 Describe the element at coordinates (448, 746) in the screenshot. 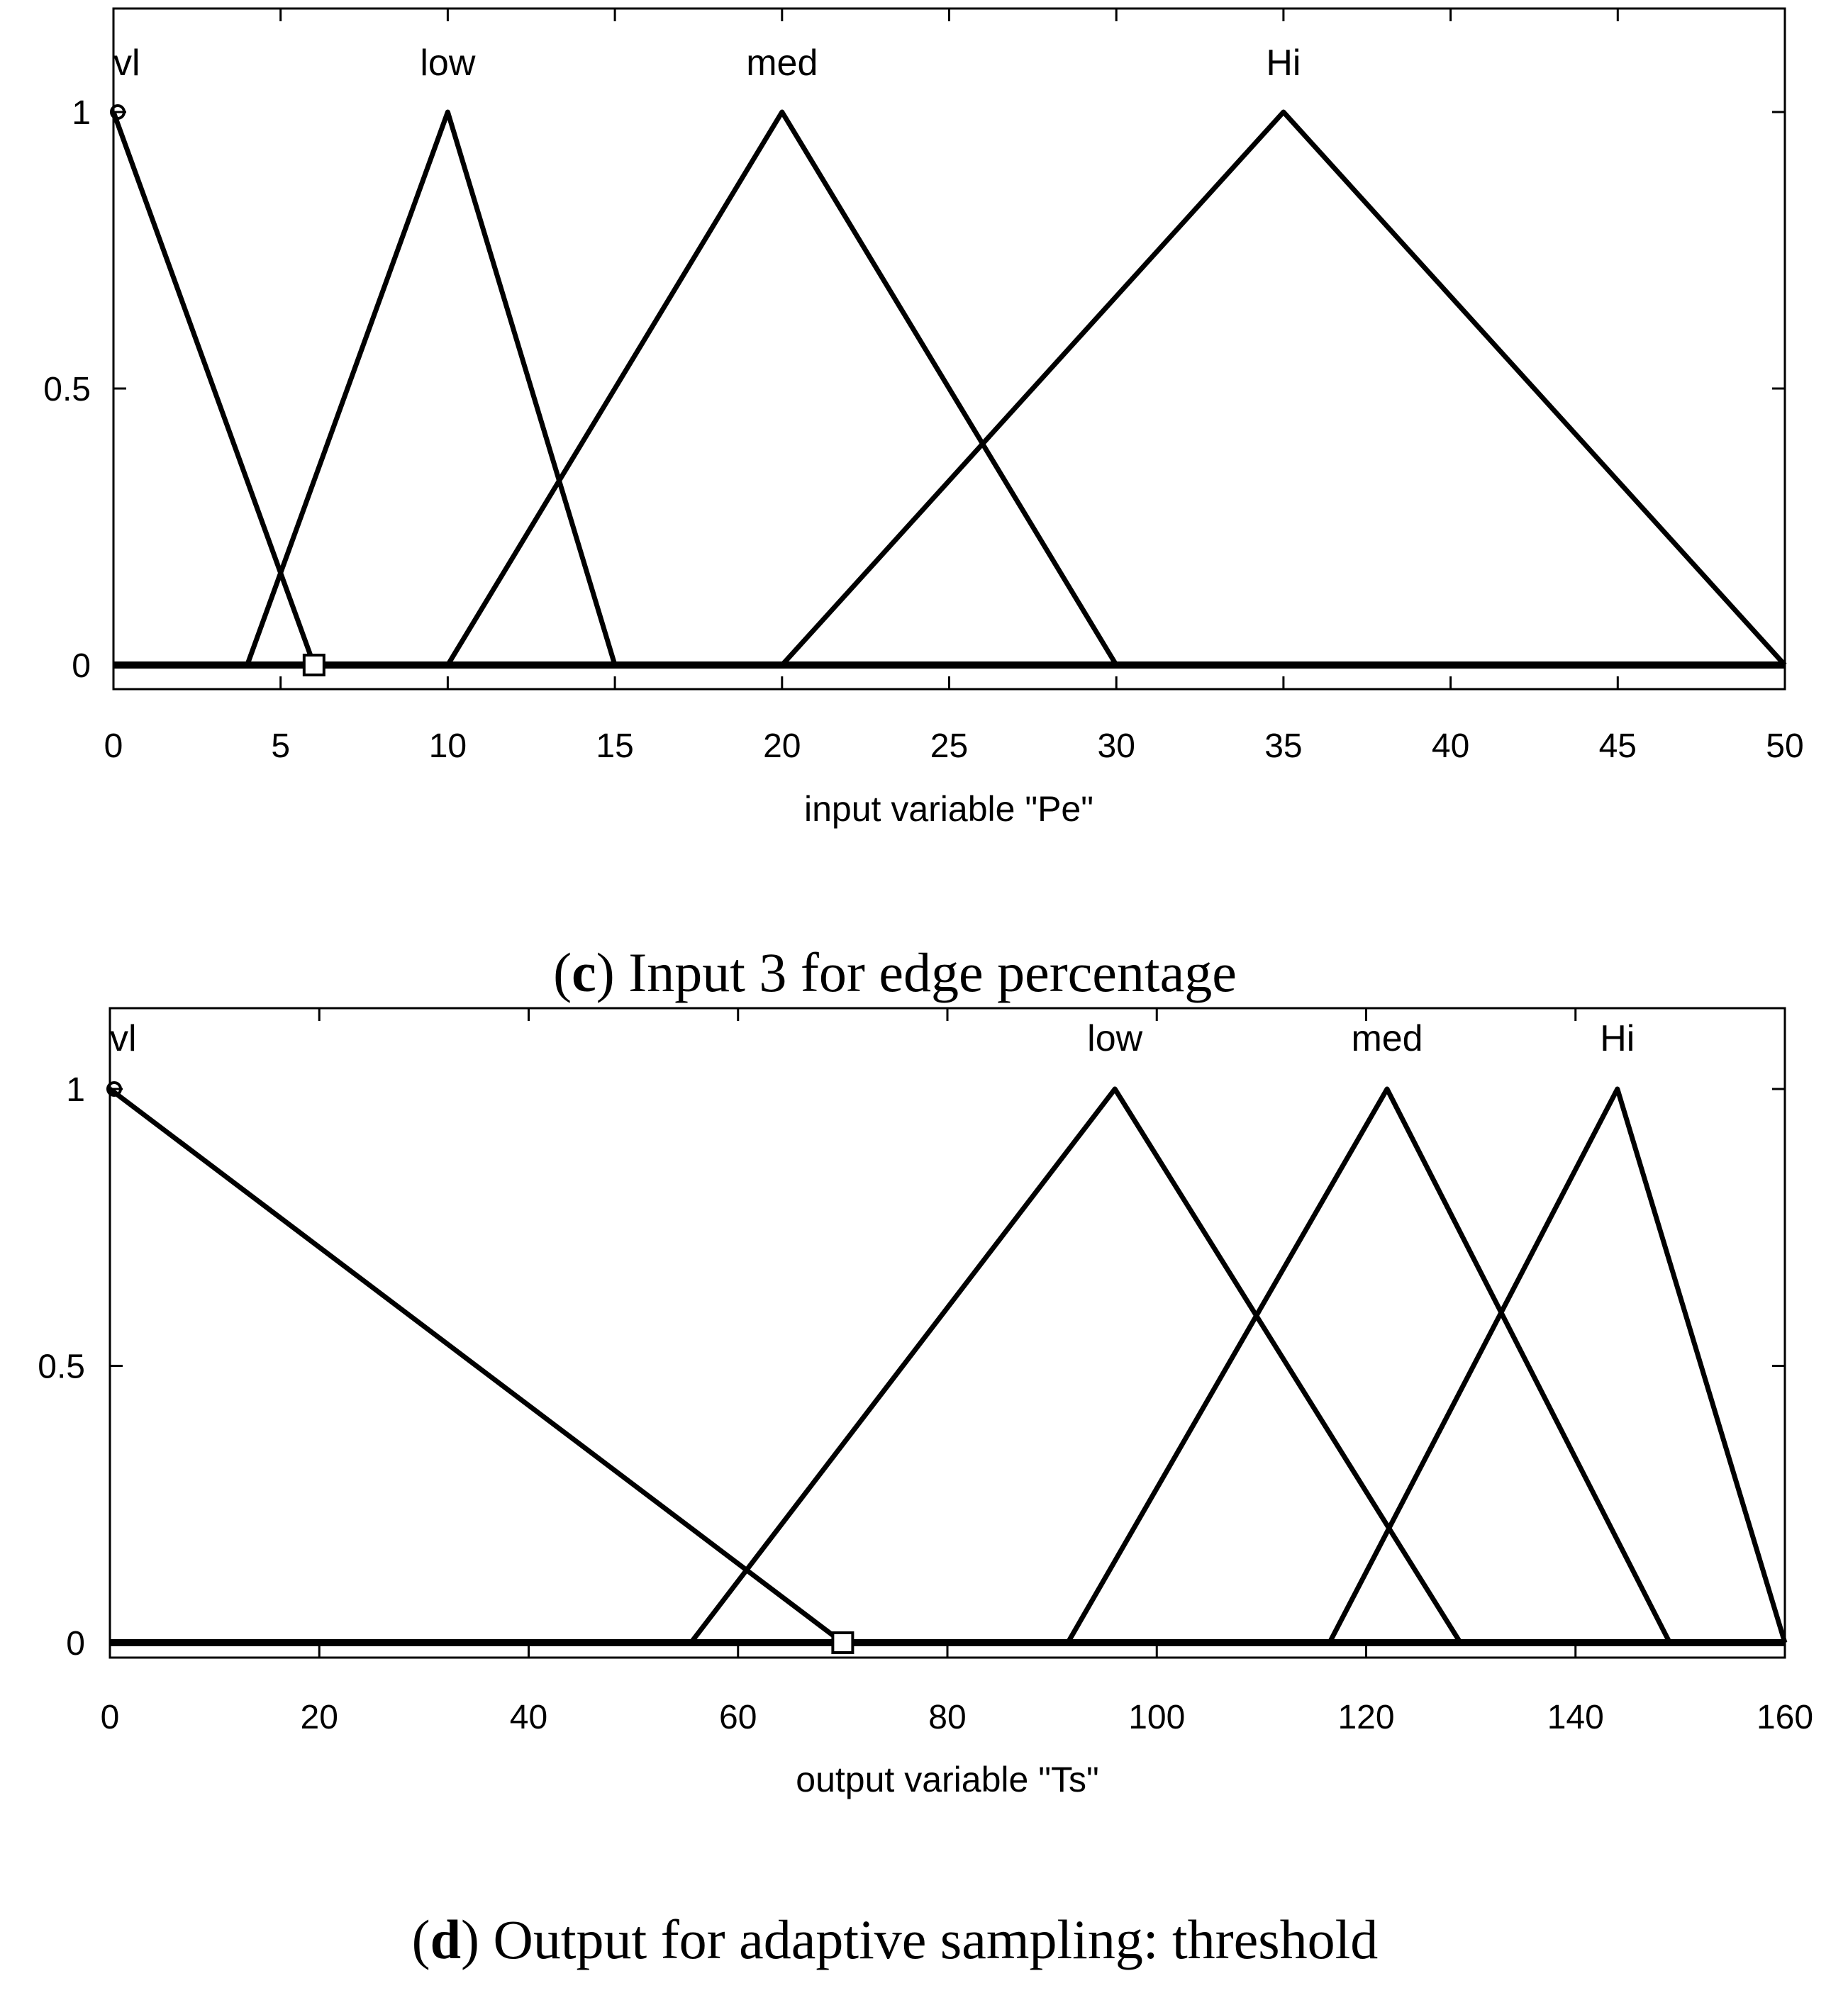

I see `x-tick-label: 10` at that location.